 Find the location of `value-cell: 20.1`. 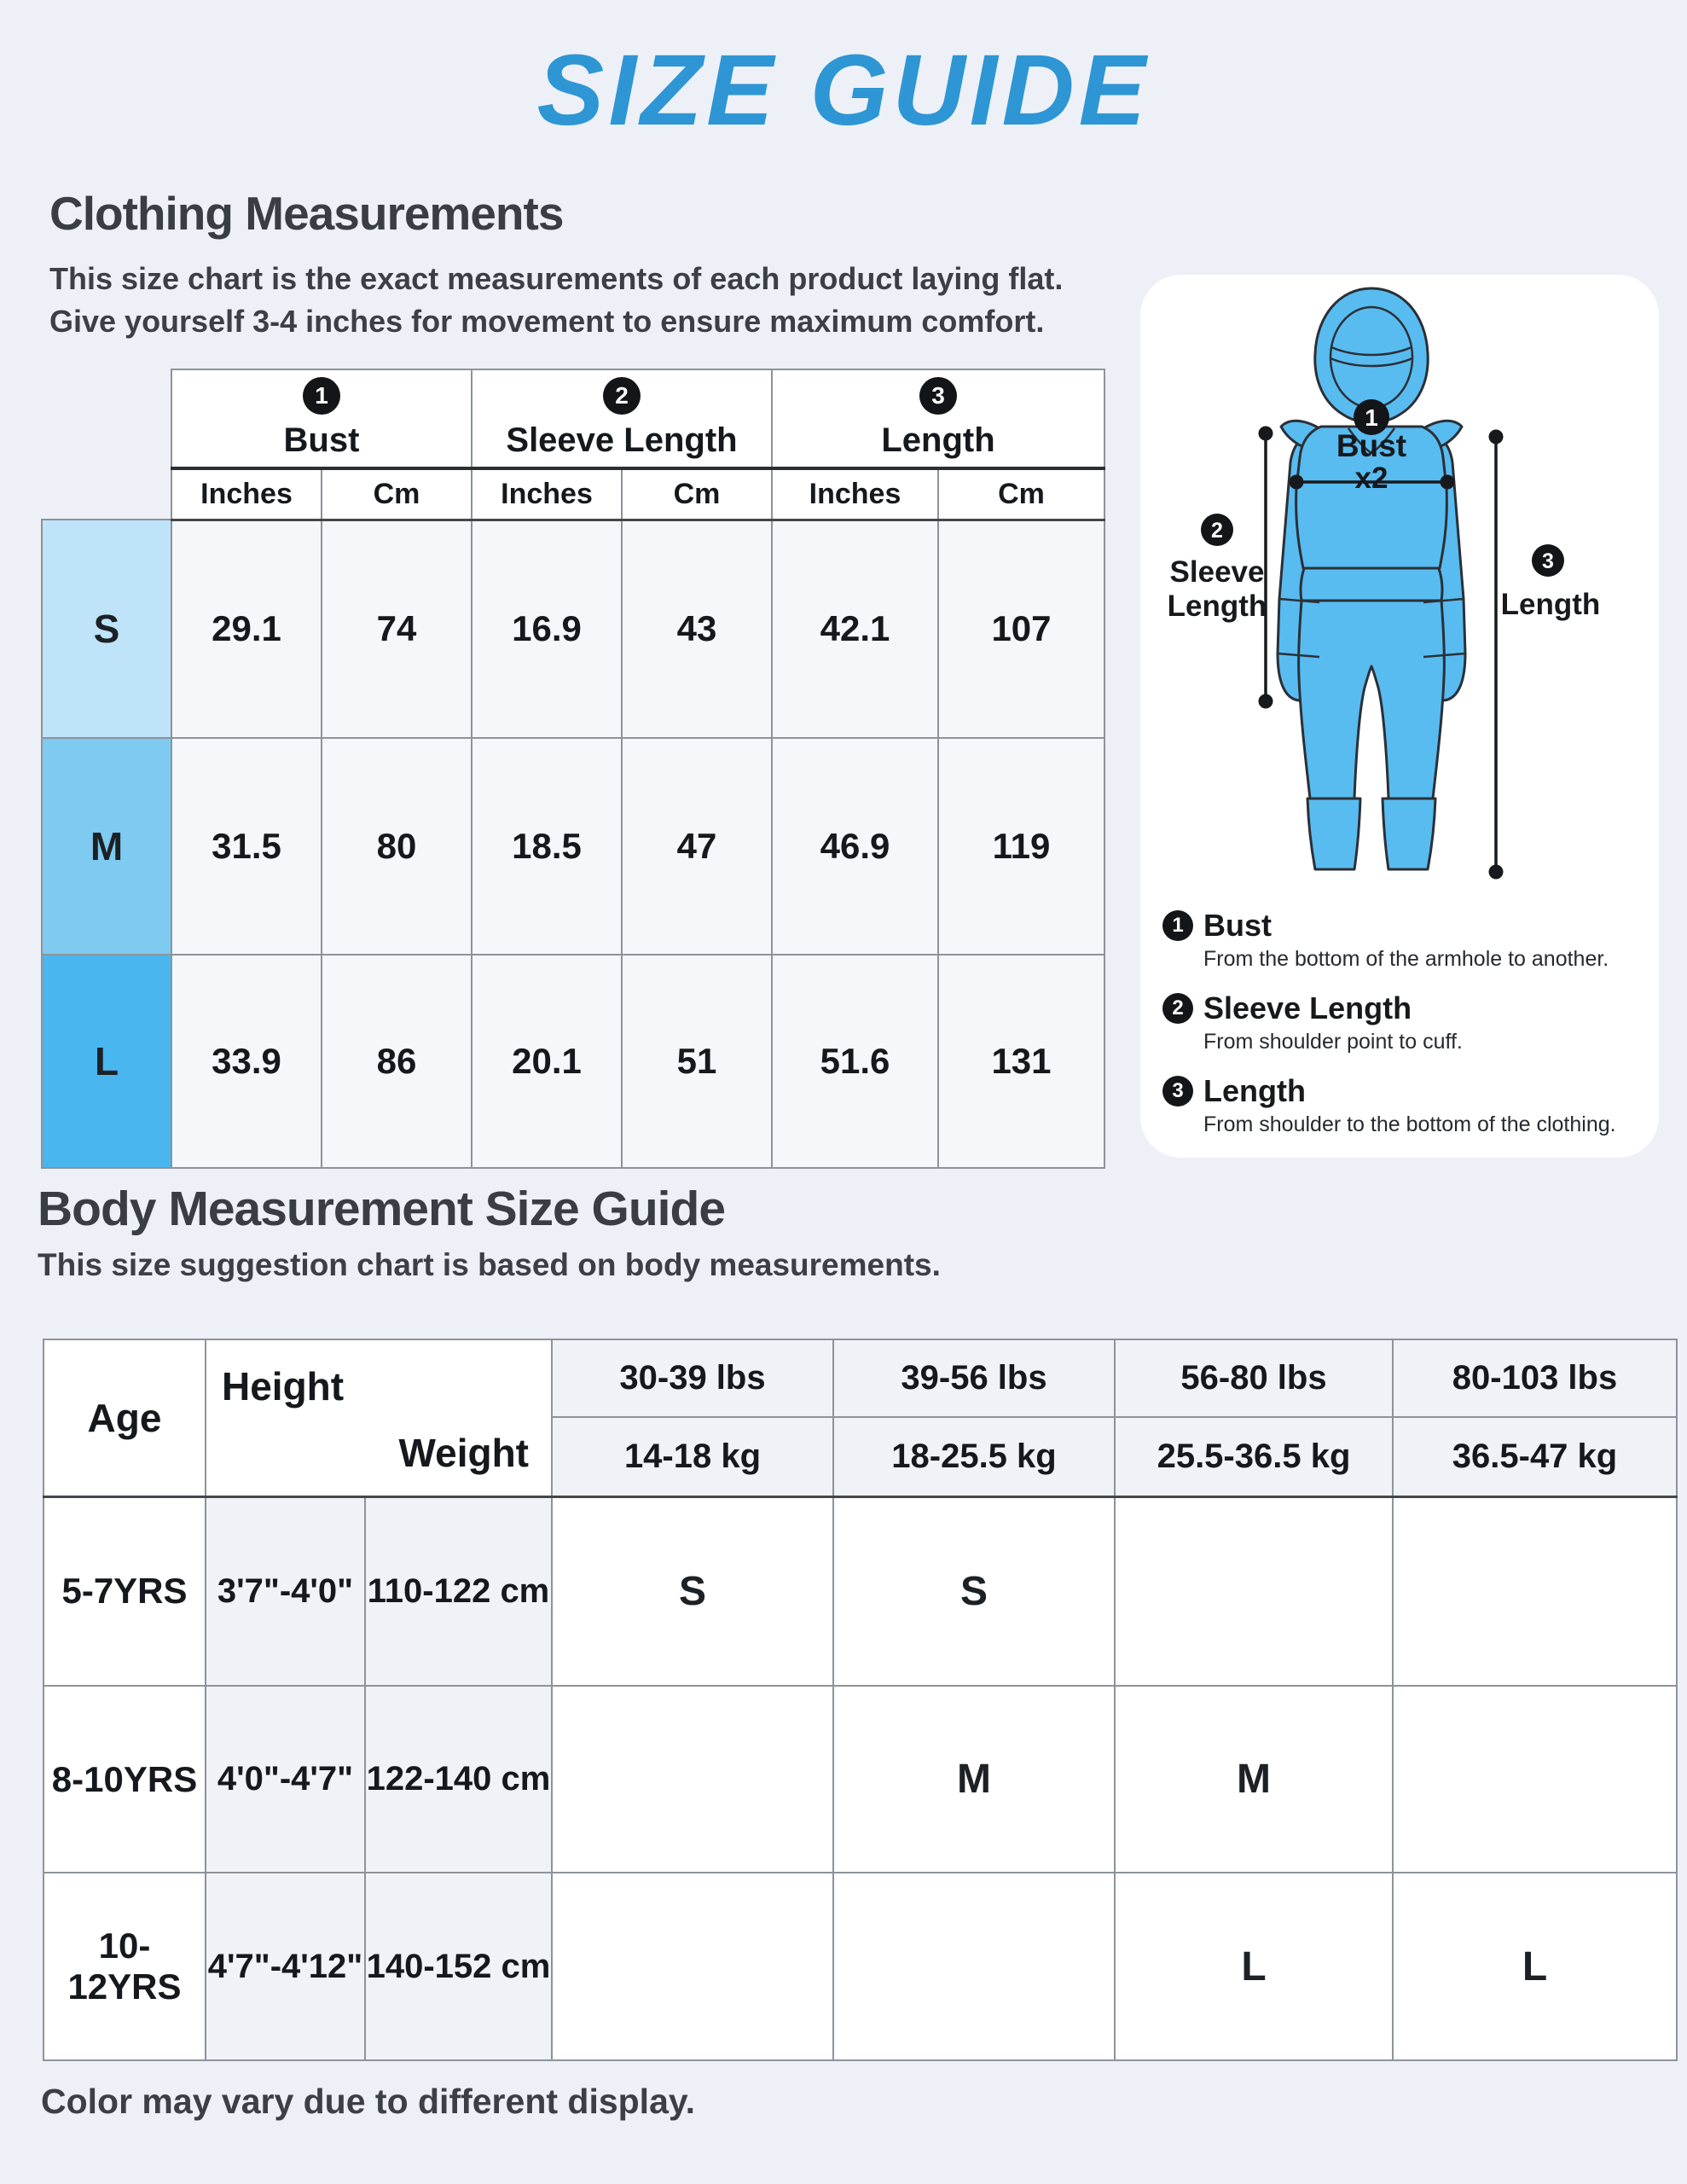

value-cell: 20.1 is located at coordinates (547, 1061).